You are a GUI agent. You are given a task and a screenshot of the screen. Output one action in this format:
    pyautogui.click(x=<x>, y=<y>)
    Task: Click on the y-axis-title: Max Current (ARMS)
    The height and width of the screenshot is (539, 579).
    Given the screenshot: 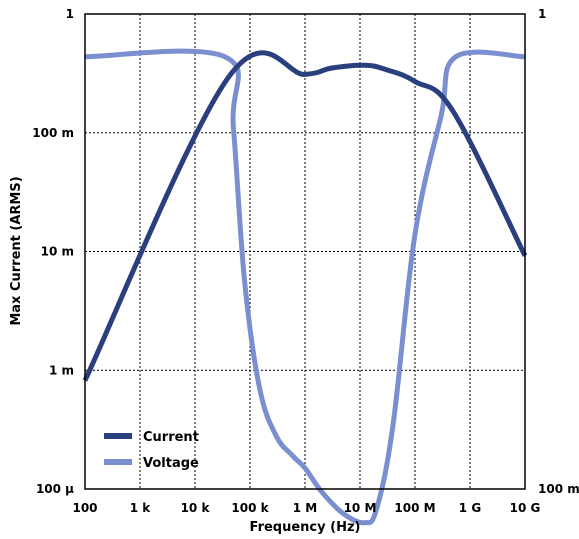 What is the action you would take?
    pyautogui.click(x=16, y=250)
    